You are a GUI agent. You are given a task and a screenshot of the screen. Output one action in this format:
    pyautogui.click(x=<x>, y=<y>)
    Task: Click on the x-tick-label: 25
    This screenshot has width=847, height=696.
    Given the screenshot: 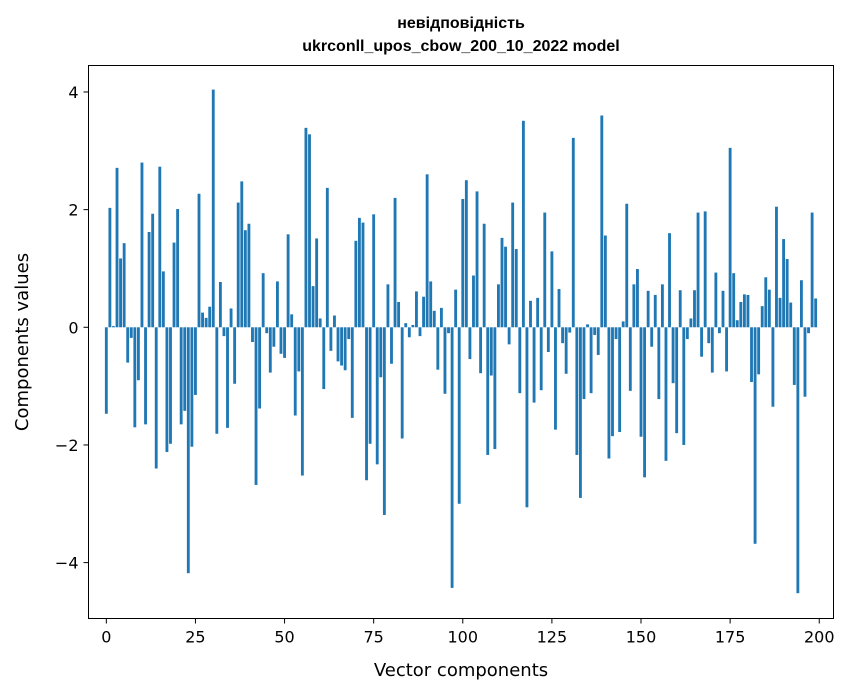 What is the action you would take?
    pyautogui.click(x=195, y=637)
    